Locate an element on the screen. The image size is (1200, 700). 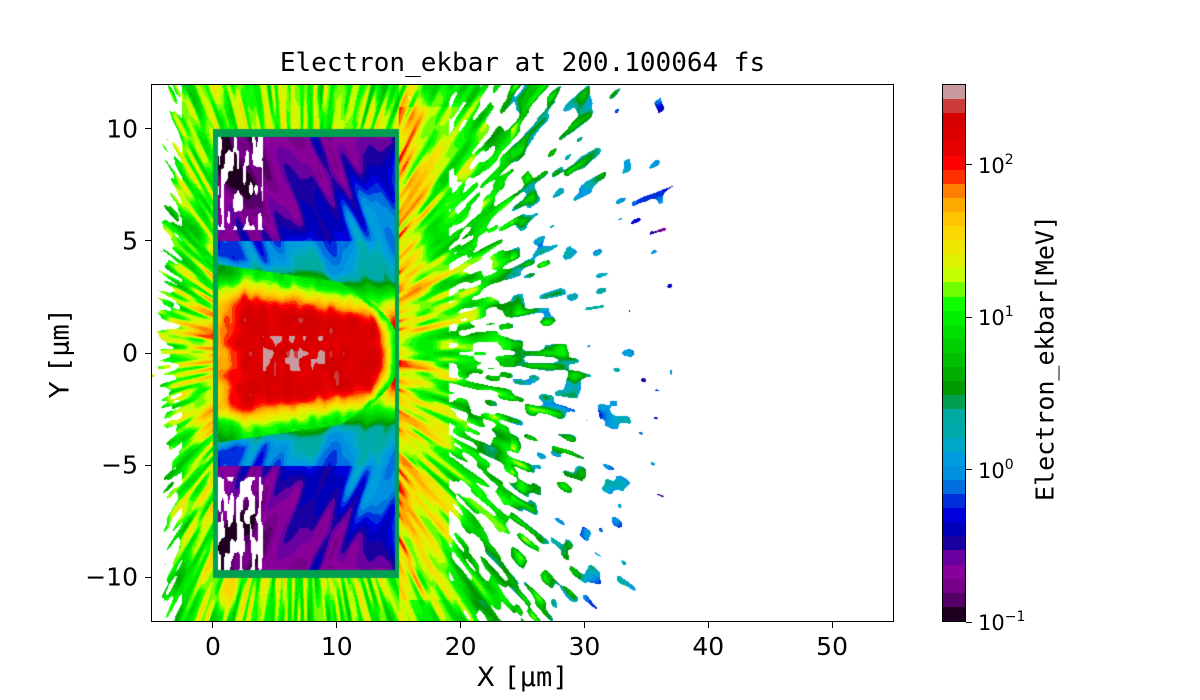
colorbar-label: Electron_ekbar[MeV] is located at coordinates (1045, 358).